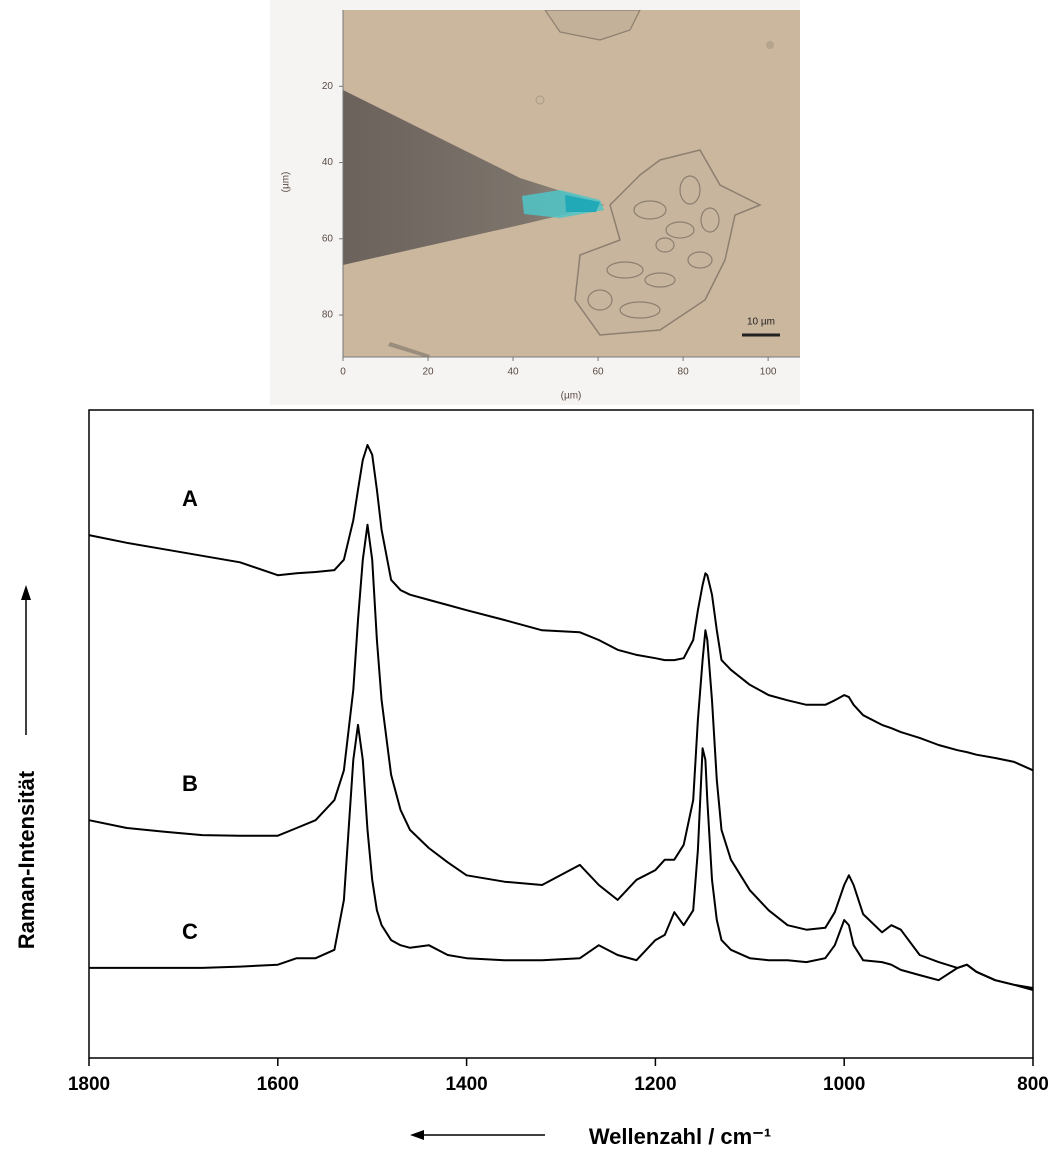 The height and width of the screenshot is (1160, 1060). What do you see at coordinates (474, 177) in the screenshot?
I see `tip-cone` at bounding box center [474, 177].